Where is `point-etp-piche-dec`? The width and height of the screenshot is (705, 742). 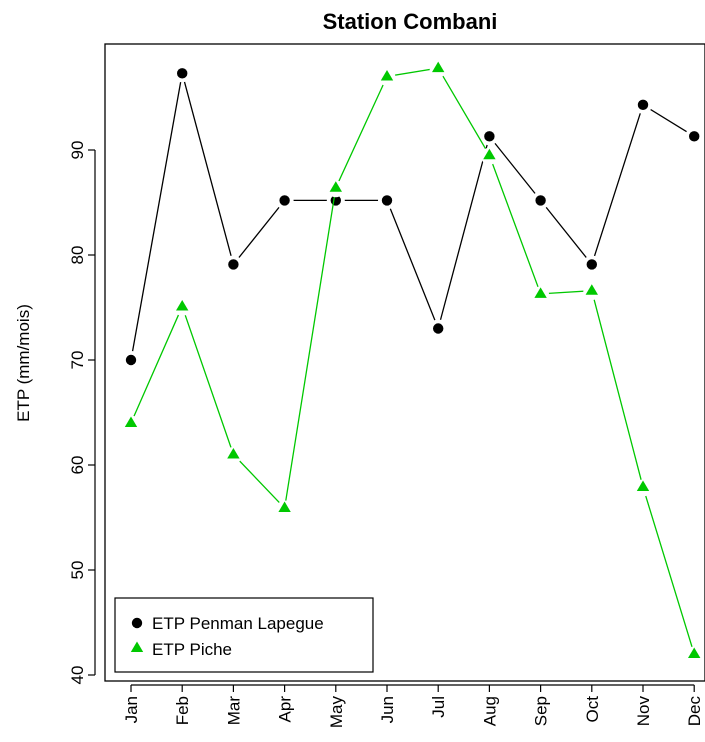 point-etp-piche-dec is located at coordinates (694, 652).